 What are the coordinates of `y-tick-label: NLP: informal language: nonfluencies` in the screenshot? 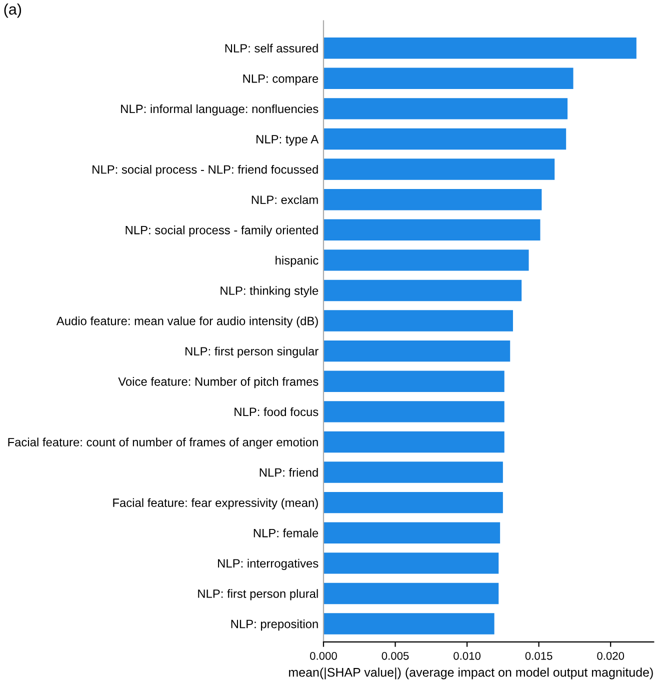 It's located at (219, 110).